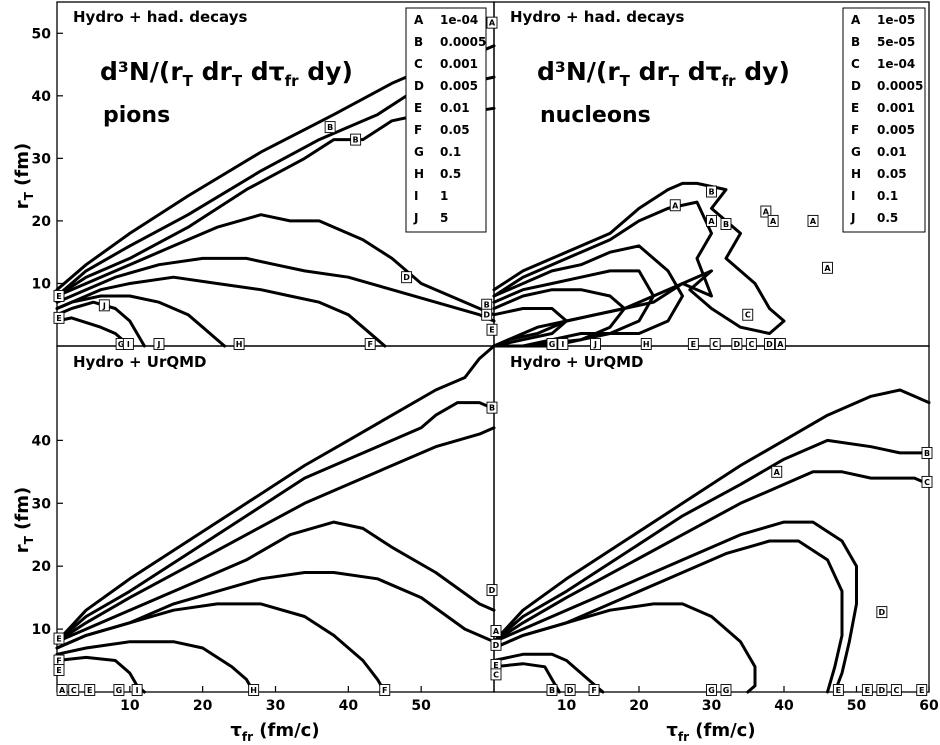 Image resolution: width=940 pixels, height=745 pixels. I want to click on species-label: pions, so click(136, 115).